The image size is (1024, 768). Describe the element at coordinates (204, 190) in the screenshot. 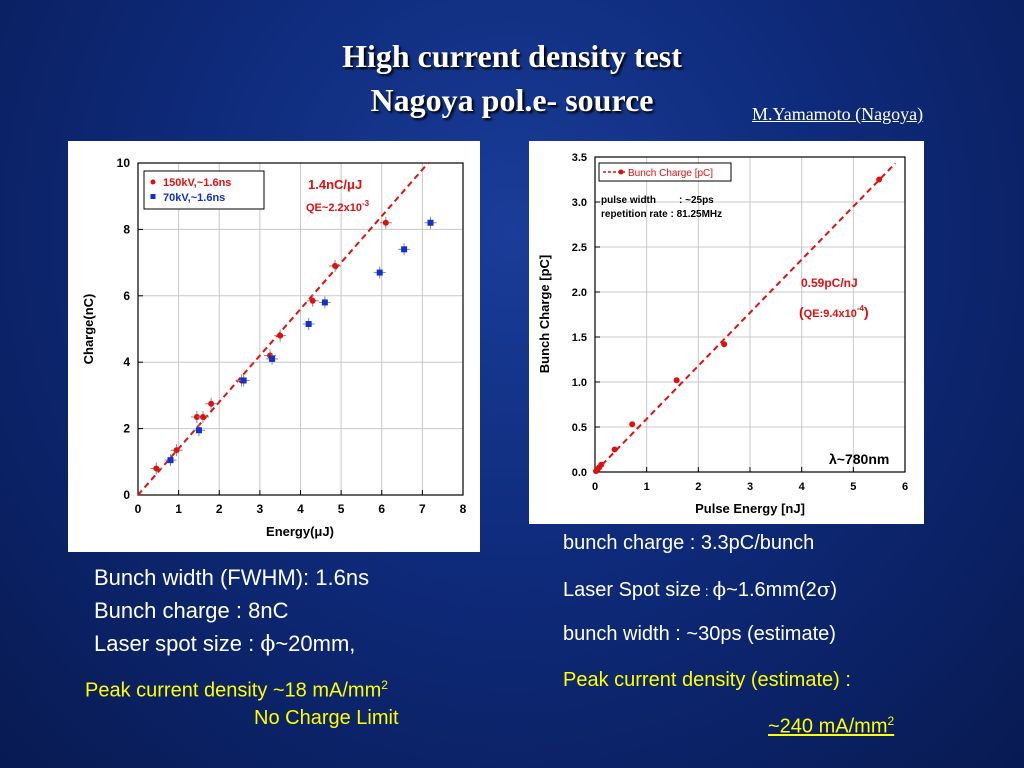

I see `left-chart-legend: 150kV,~1.6ns 70kV,~1.6ns` at that location.